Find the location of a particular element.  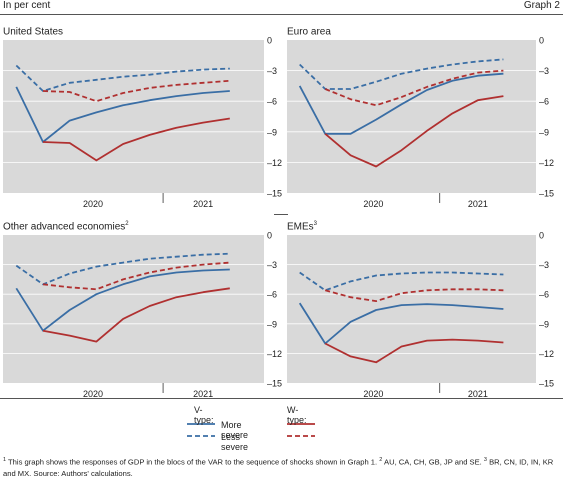

bottom-rule is located at coordinates (281, 398).